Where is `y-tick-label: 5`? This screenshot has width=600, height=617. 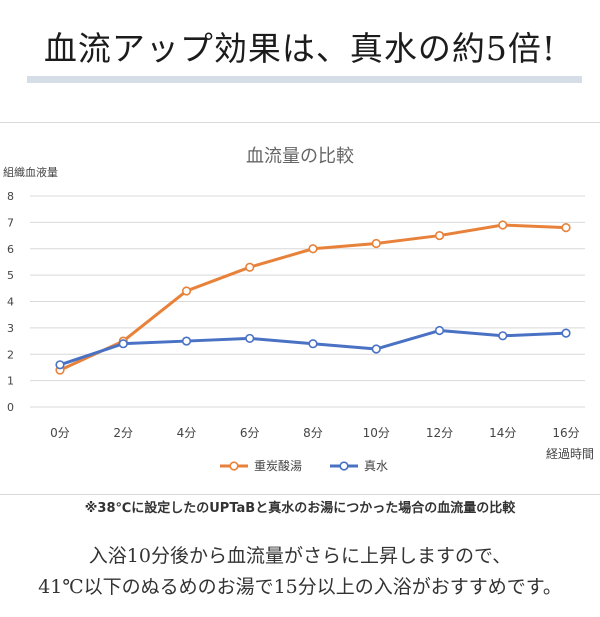 y-tick-label: 5 is located at coordinates (10, 275).